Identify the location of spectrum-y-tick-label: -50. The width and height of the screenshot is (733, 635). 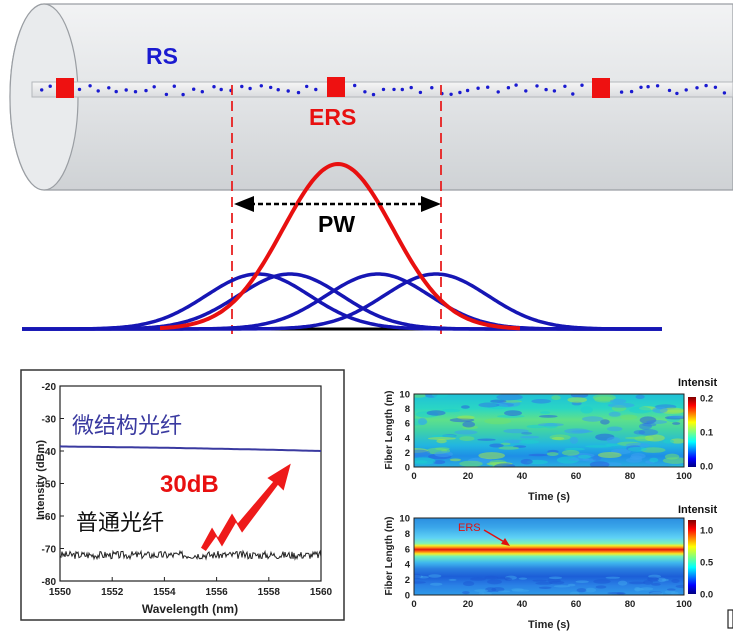
(49, 485).